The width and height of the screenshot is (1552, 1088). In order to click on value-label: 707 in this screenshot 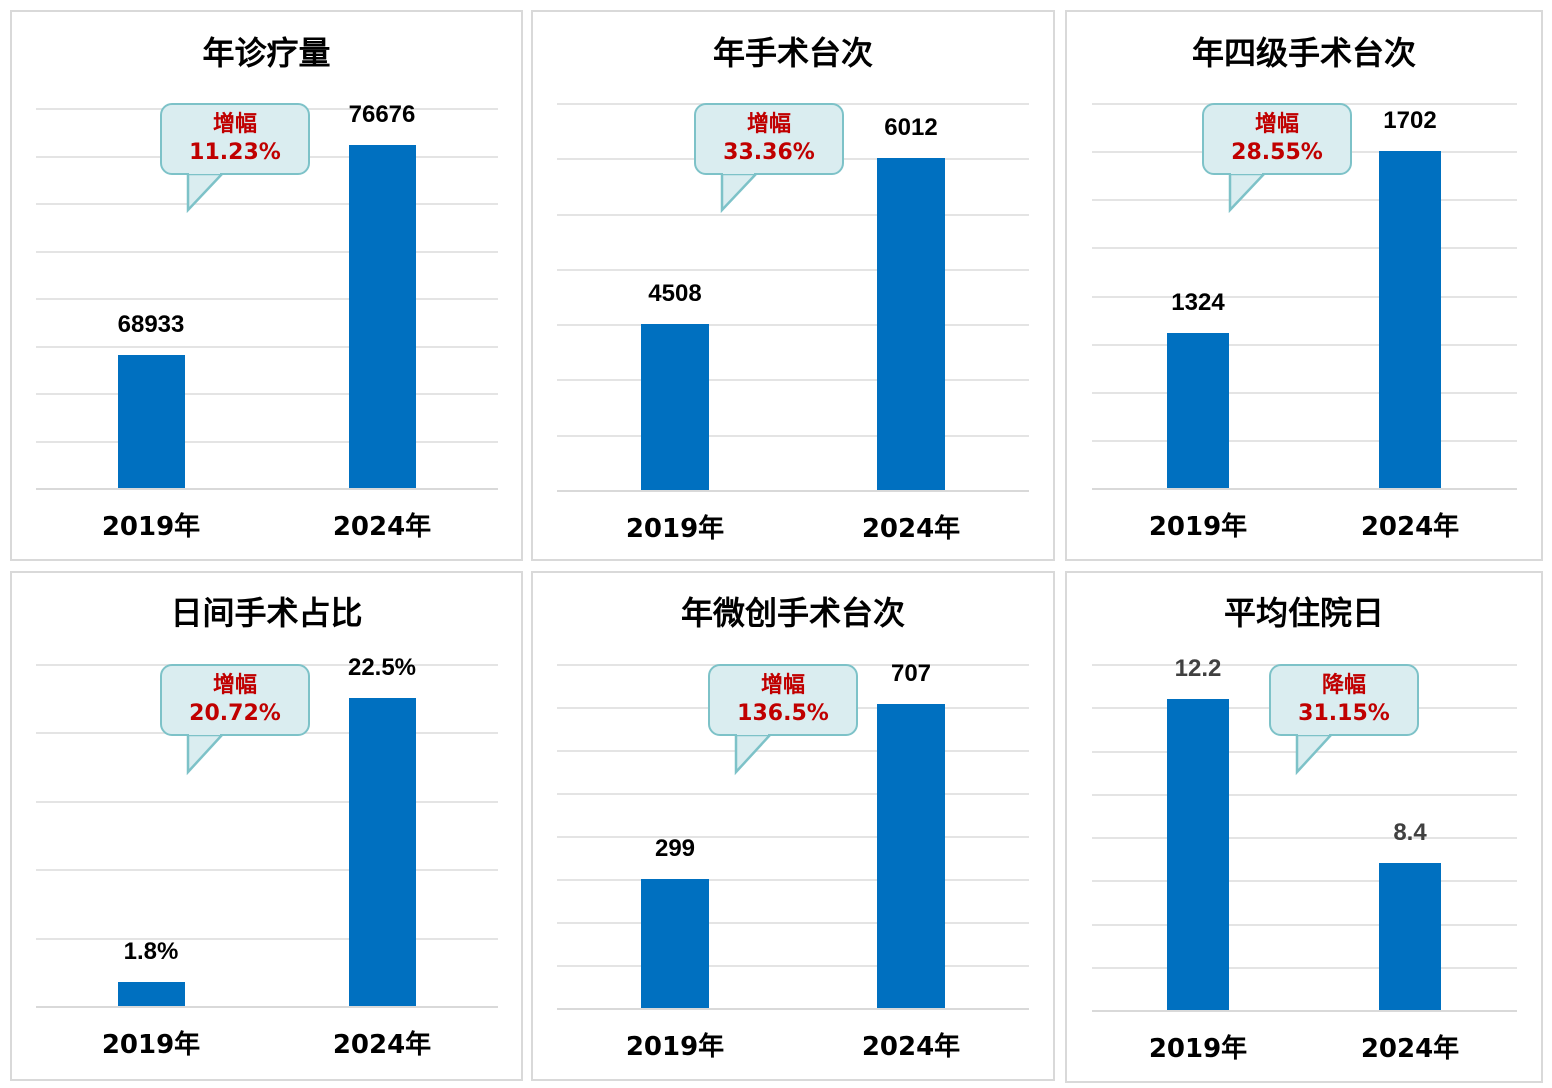, I will do `click(911, 673)`.